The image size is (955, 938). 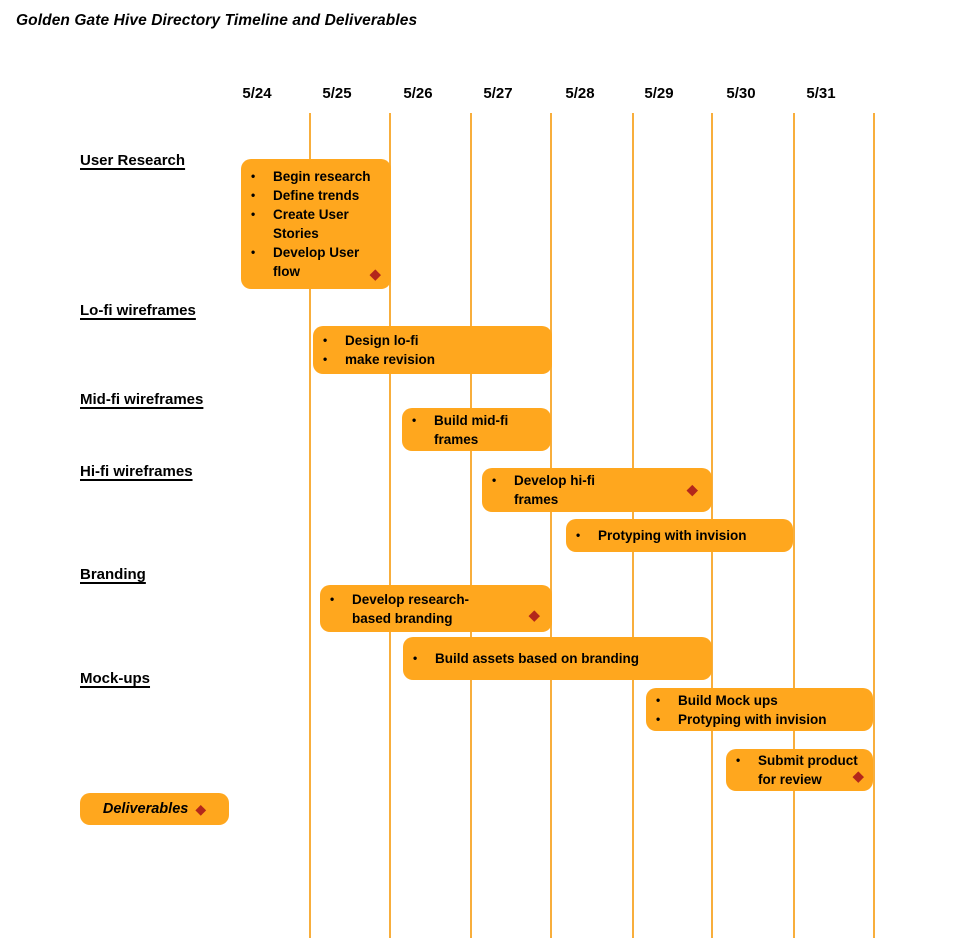 I want to click on task-text: Develop User flow, so click(x=316, y=262).